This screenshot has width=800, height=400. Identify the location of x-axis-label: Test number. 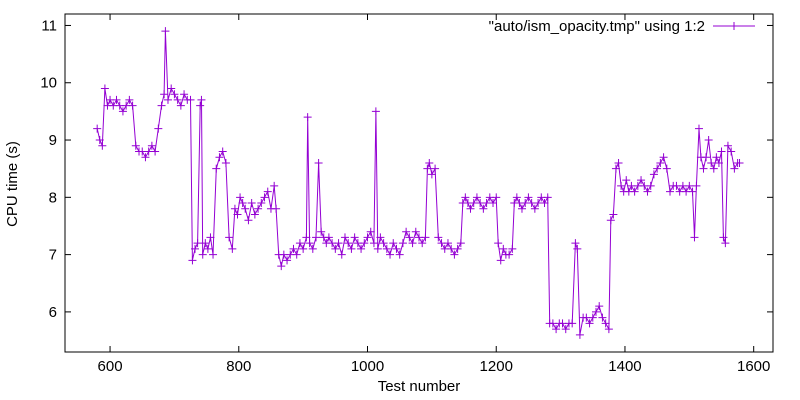
(419, 386).